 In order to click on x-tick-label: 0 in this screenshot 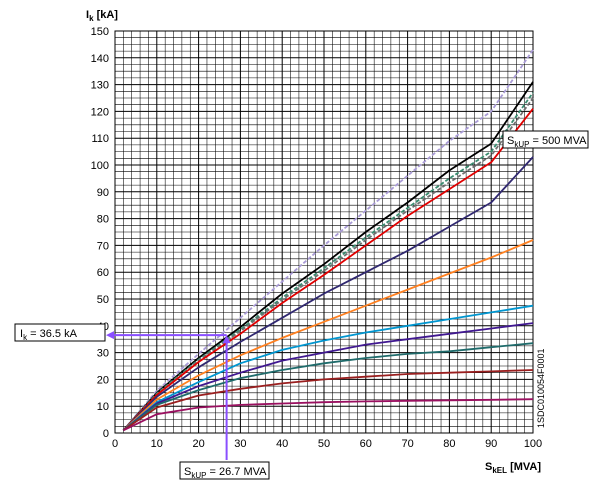, I will do `click(115, 444)`.